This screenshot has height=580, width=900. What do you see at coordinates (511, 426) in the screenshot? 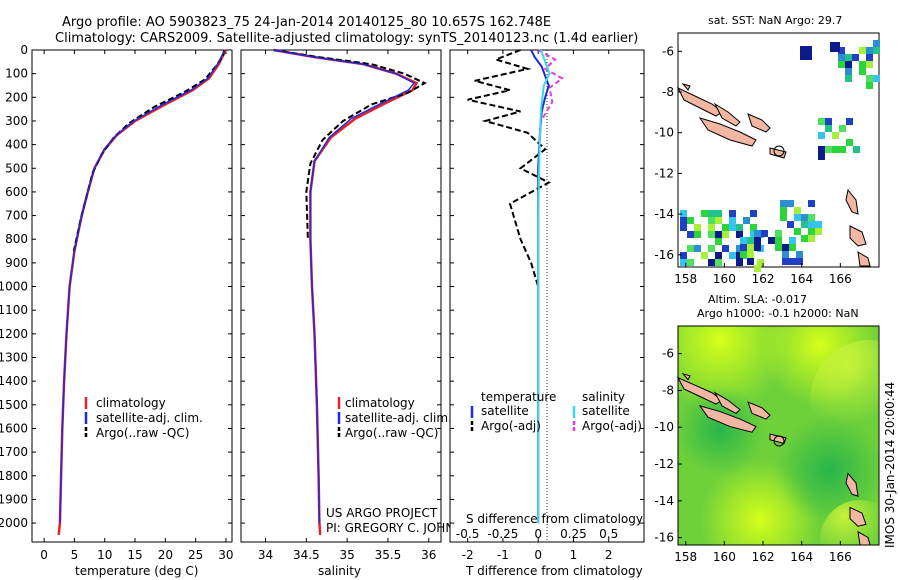
I see `legend-t-argo: Argo(-adj)` at bounding box center [511, 426].